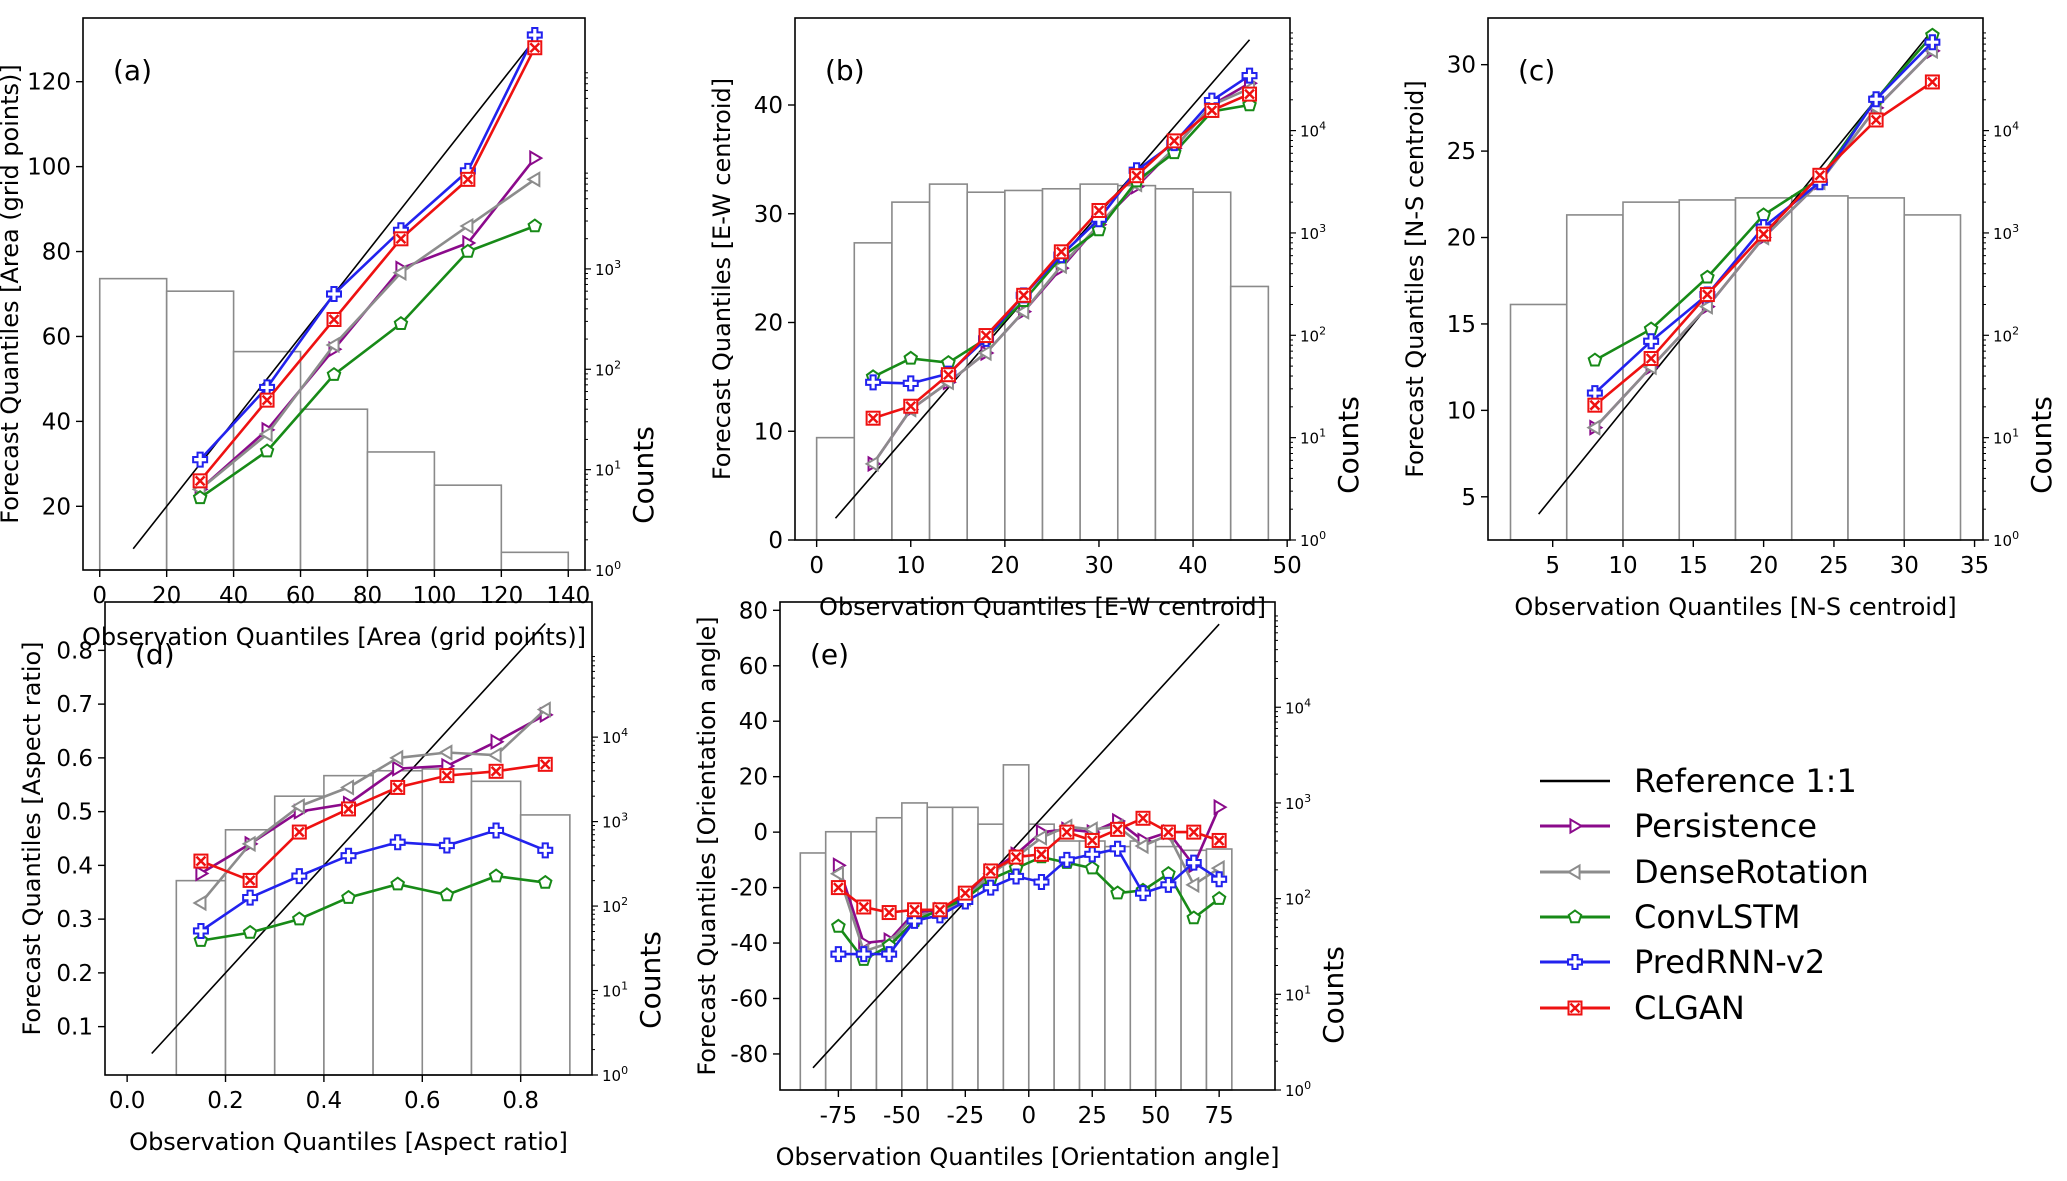  I want to click on counts-tick-label: 10⁰, so click(608, 569).